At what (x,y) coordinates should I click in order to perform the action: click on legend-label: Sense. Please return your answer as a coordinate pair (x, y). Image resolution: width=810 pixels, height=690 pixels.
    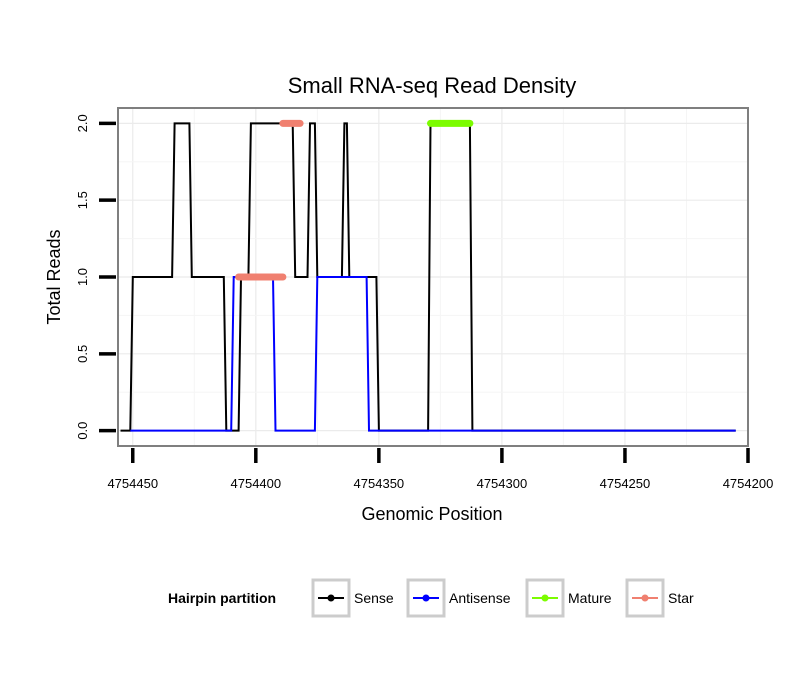
    Looking at the image, I should click on (374, 598).